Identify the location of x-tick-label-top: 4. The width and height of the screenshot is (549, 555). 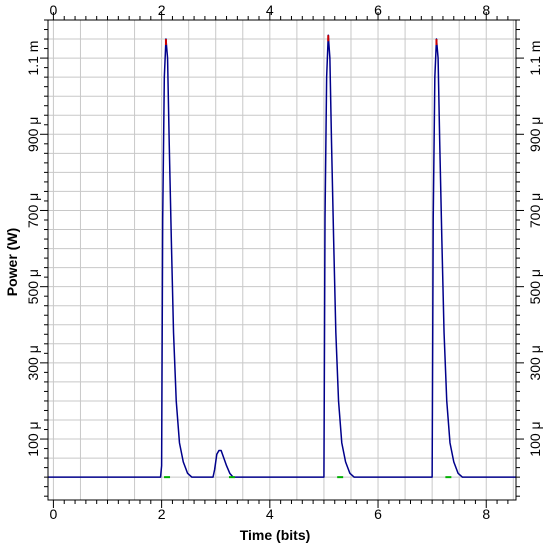
(270, 10).